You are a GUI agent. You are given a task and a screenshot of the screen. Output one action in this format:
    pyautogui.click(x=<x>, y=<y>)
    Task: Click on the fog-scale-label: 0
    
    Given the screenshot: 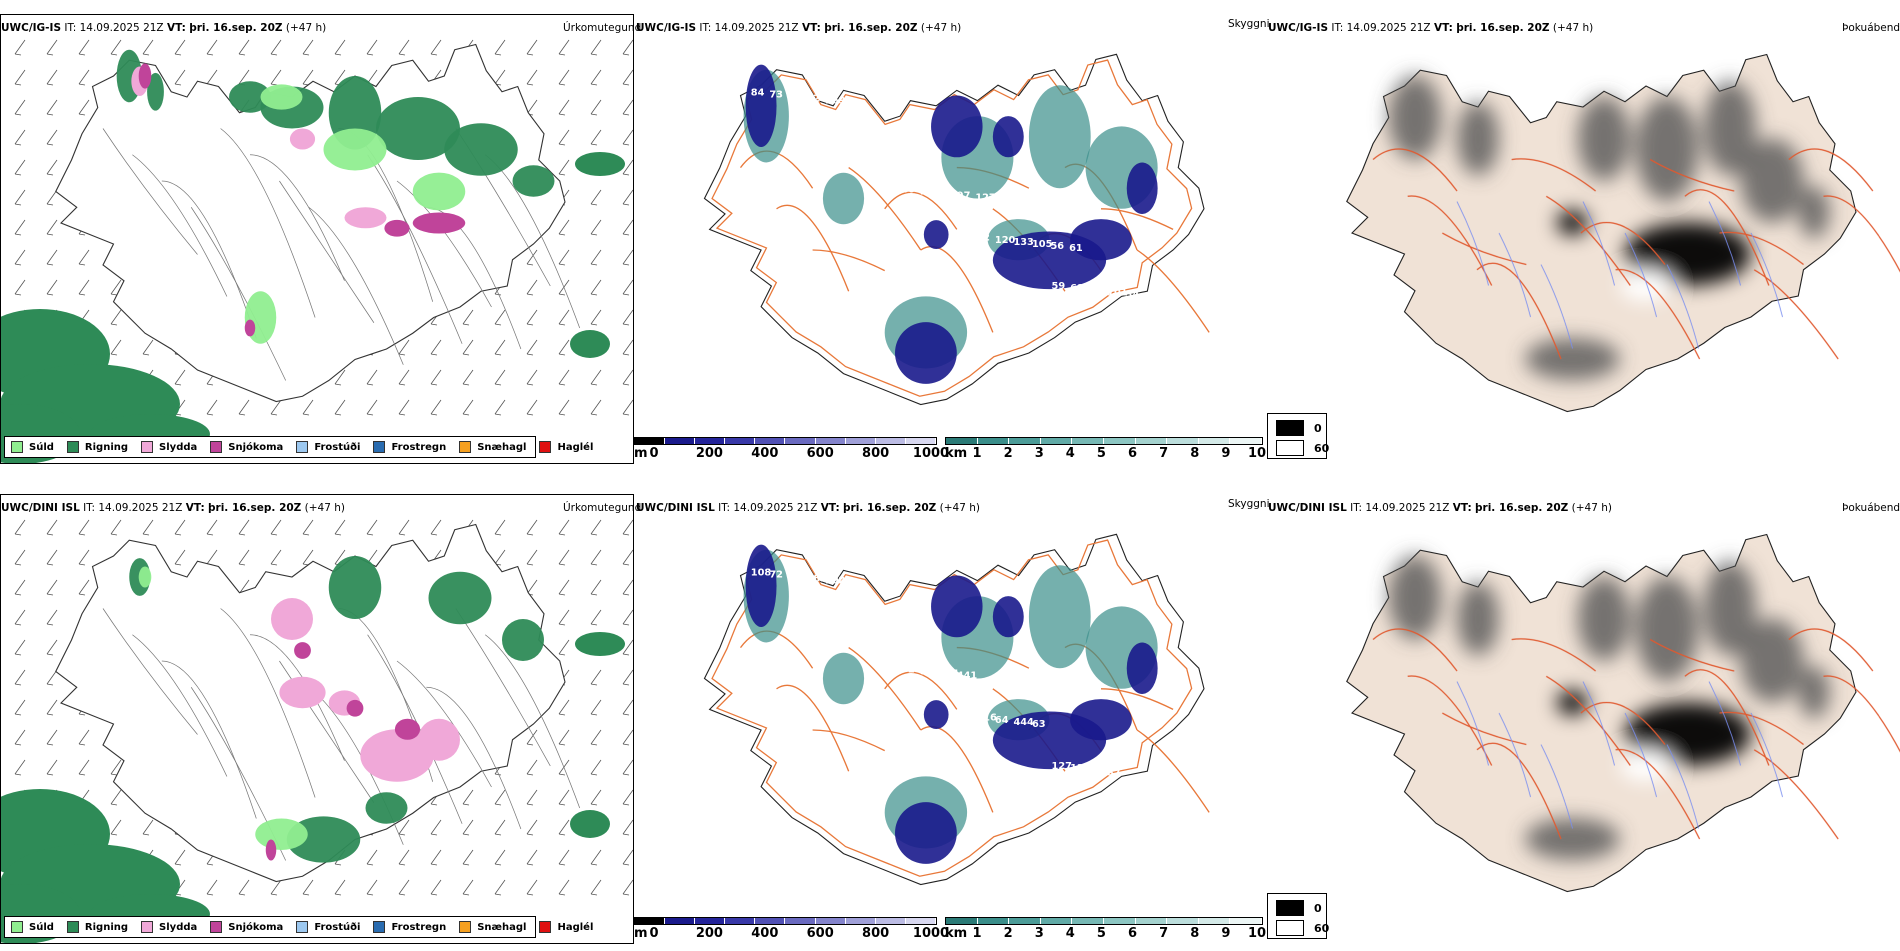 What is the action you would take?
    pyautogui.click(x=1318, y=428)
    